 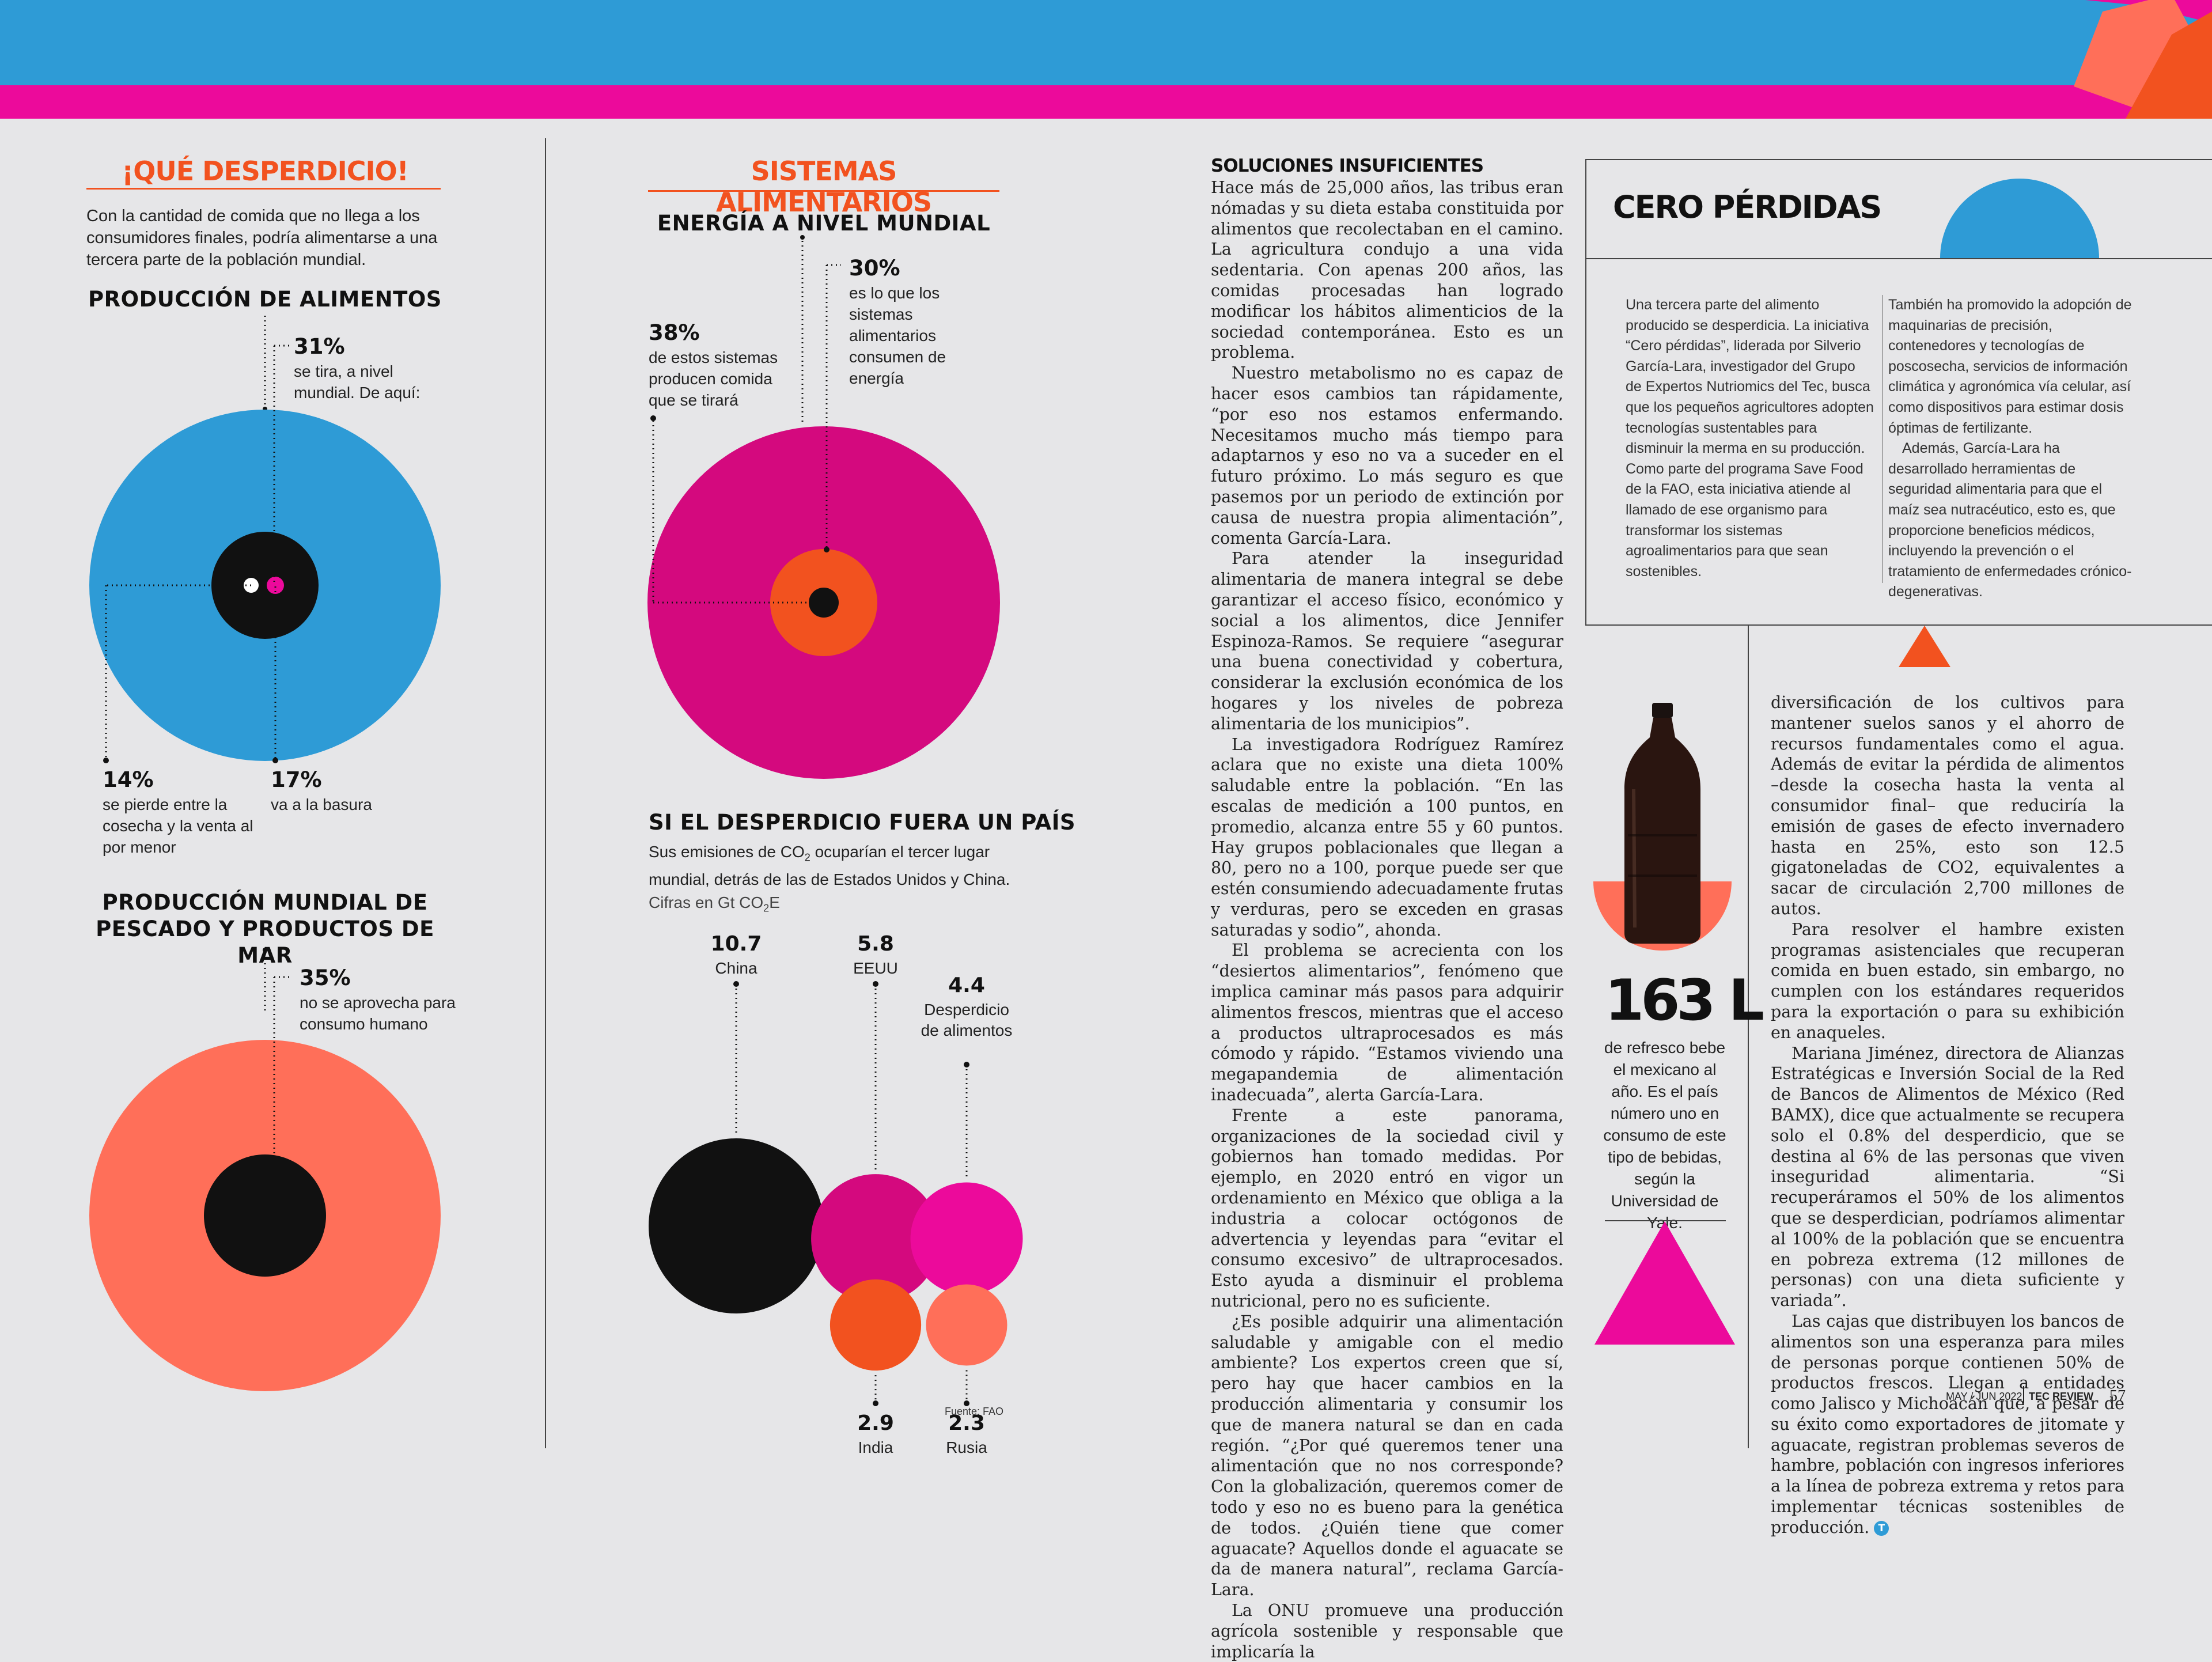 What do you see at coordinates (1347, 166) in the screenshot?
I see `col3-title: SOLUCIONES INSUFICIENTES` at bounding box center [1347, 166].